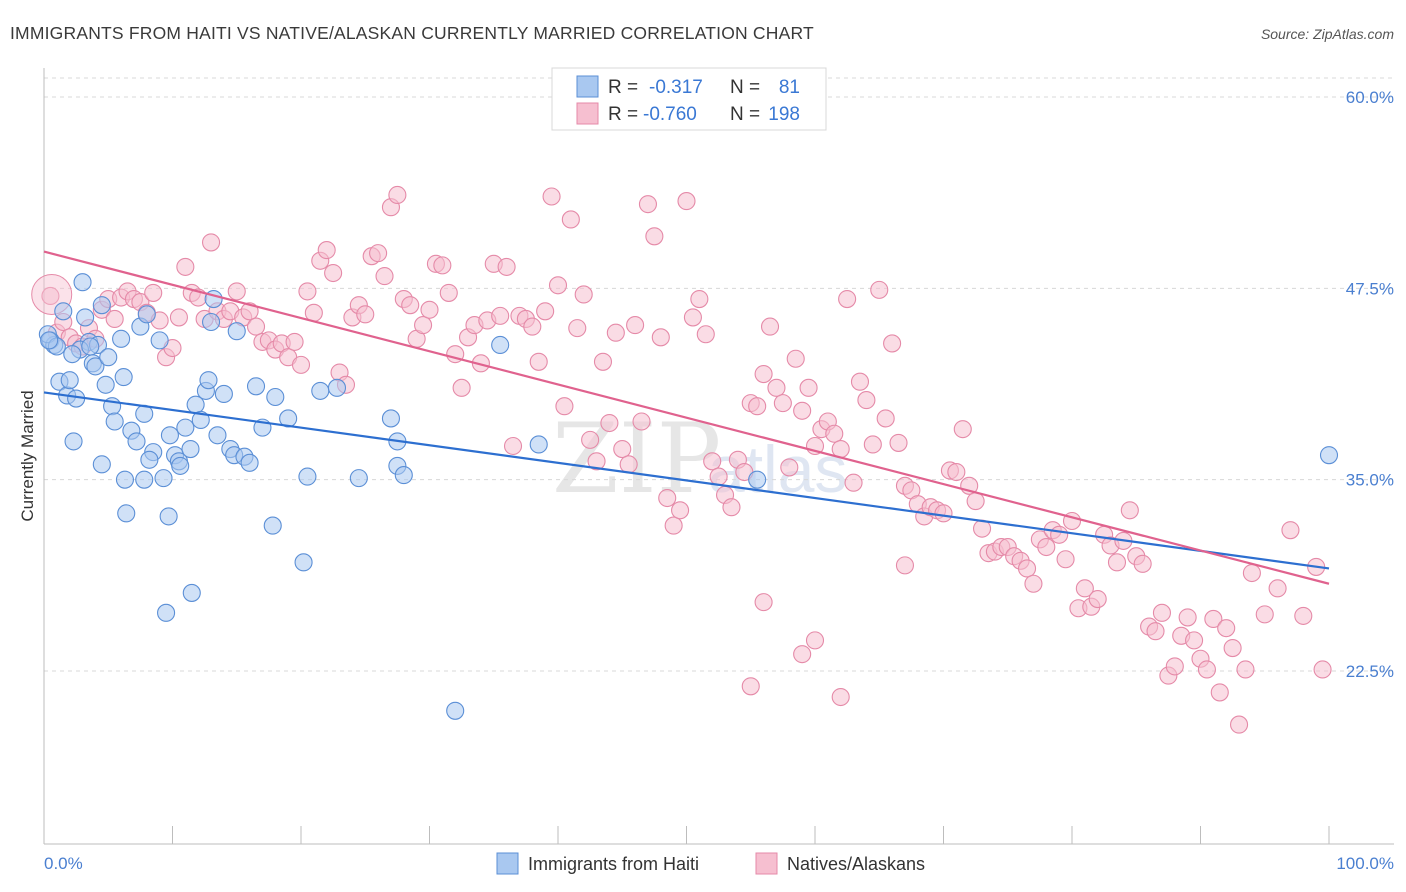 This screenshot has width=1406, height=892. What do you see at coordinates (1327, 34) in the screenshot?
I see `chart-source: Source: ZipAtlas.com` at bounding box center [1327, 34].